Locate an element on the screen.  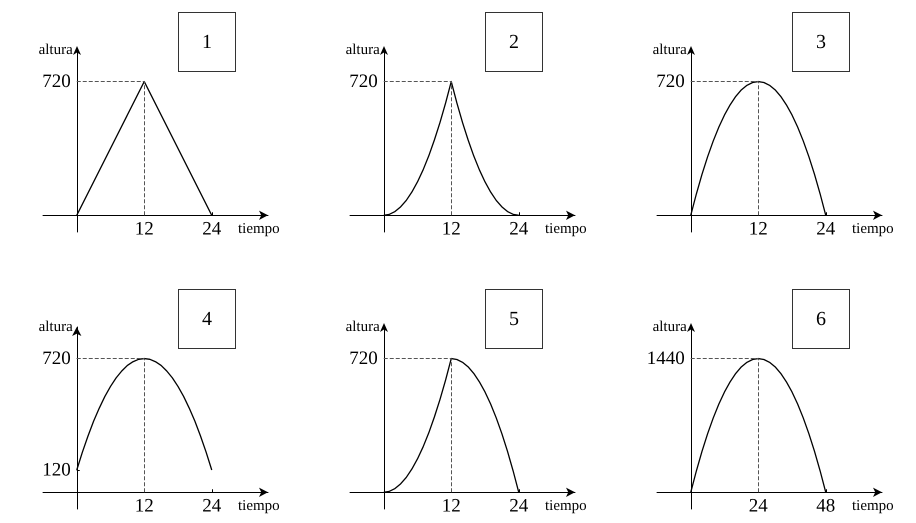
chart-title: 1 is located at coordinates (207, 42).